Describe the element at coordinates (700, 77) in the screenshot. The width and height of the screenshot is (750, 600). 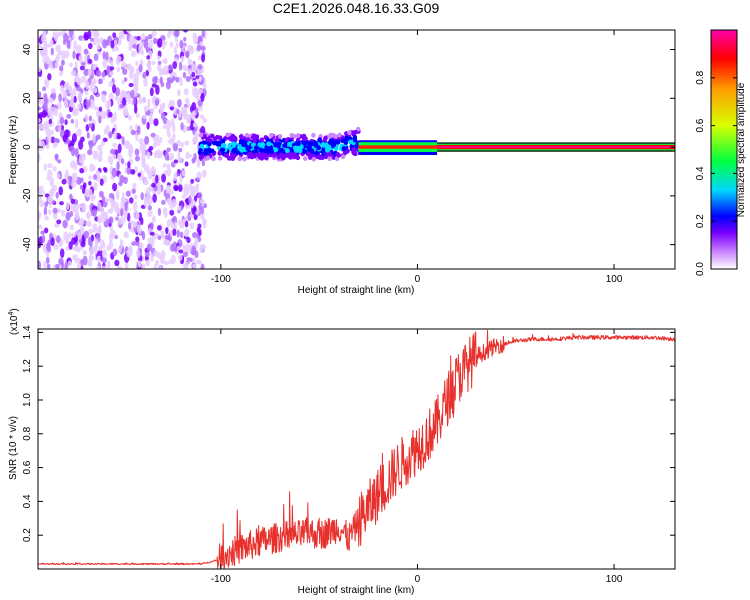
I see `colorbar-tick-label: 0.8` at that location.